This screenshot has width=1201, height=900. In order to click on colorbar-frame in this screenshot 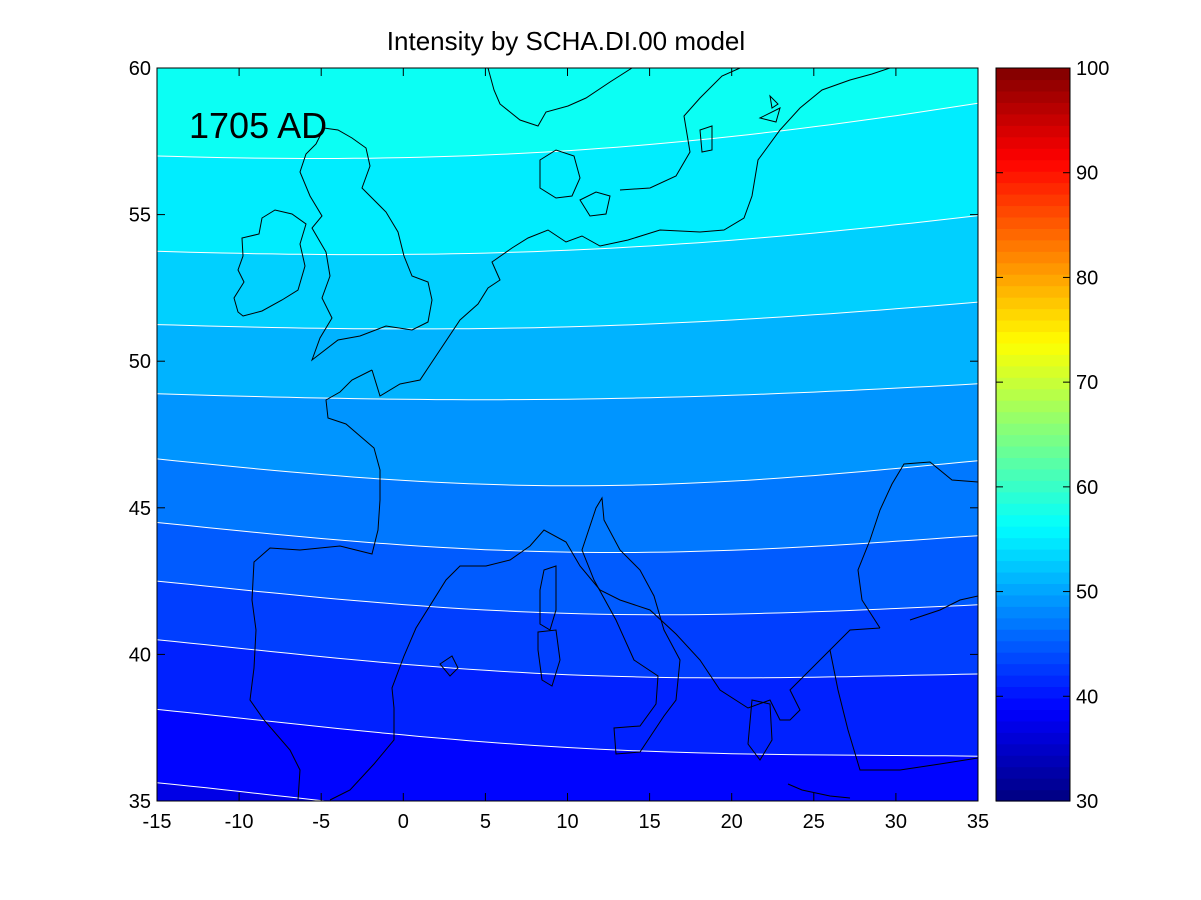, I will do `click(1033, 434)`.